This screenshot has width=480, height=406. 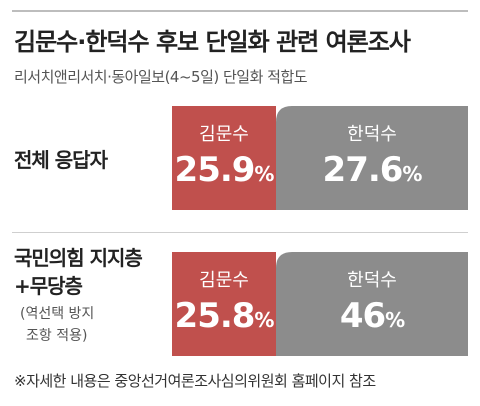 What do you see at coordinates (78, 258) in the screenshot?
I see `row-label-ppp-independents-line1: 국민의힘 지지층` at bounding box center [78, 258].